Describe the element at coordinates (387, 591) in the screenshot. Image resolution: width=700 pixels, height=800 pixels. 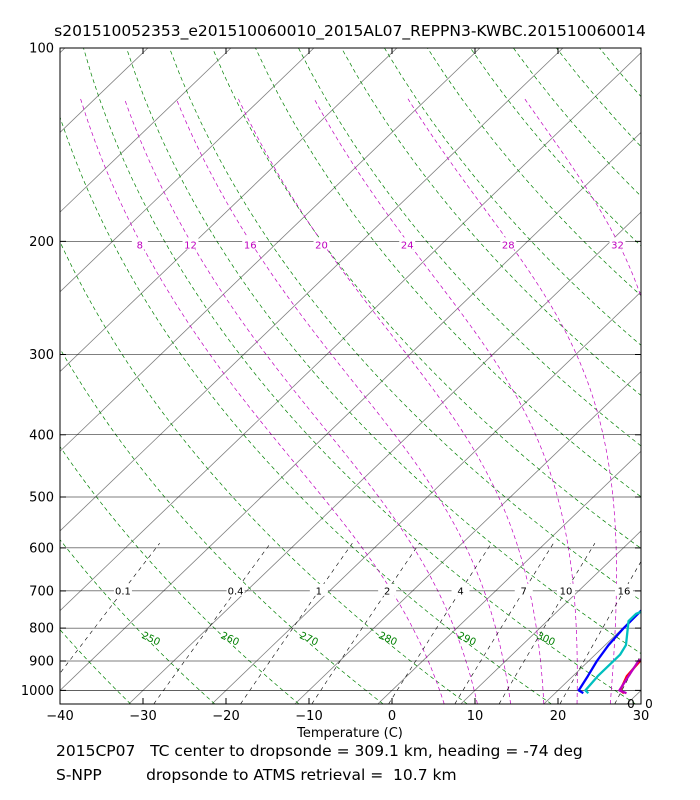
I see `mixing-ratio-label: 2` at that location.